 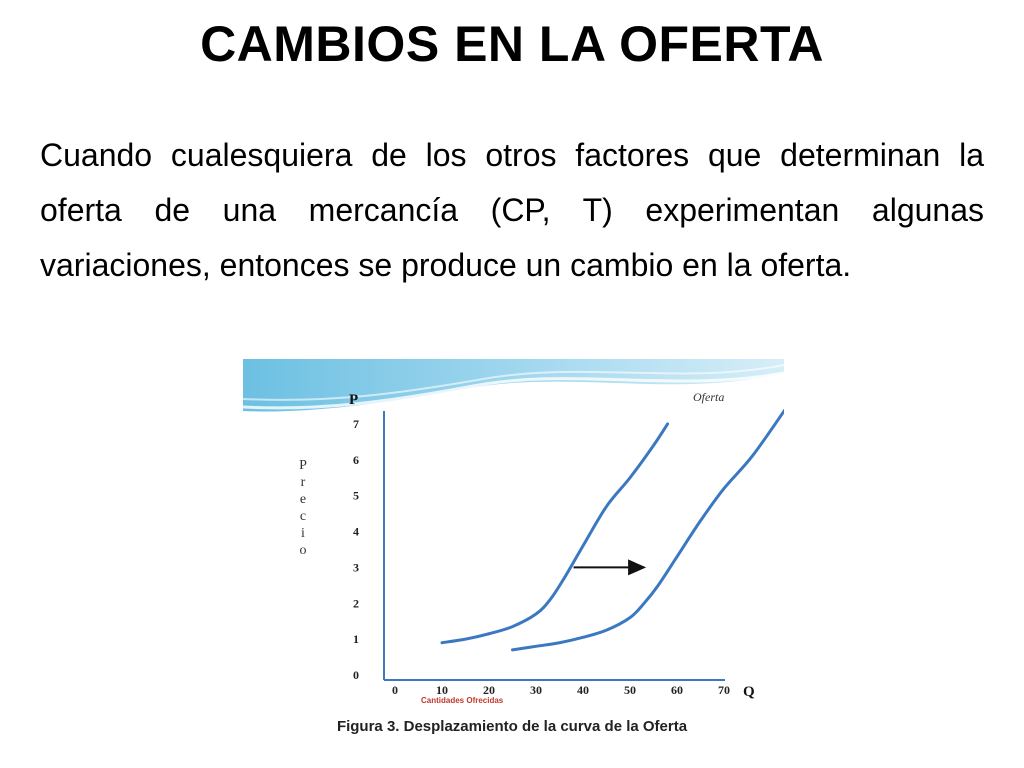 I want to click on slide-title: CAMBIOS EN LA OFERTA, so click(x=512, y=44).